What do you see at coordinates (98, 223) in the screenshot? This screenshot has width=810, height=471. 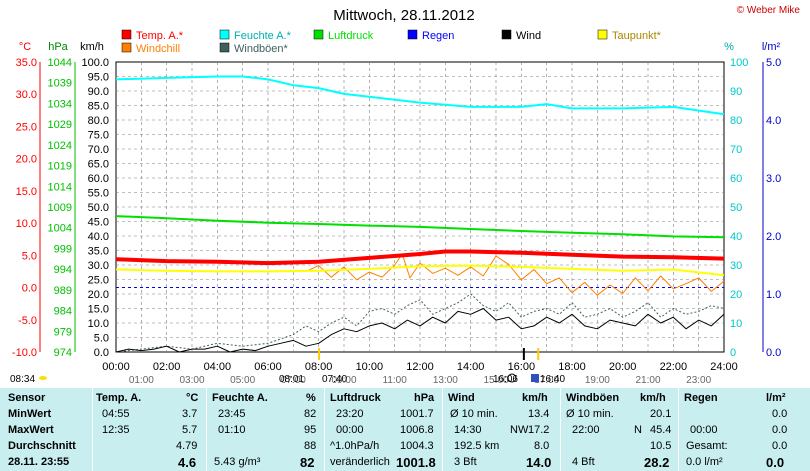 I see `wind-axis-tick: 45.0` at bounding box center [98, 223].